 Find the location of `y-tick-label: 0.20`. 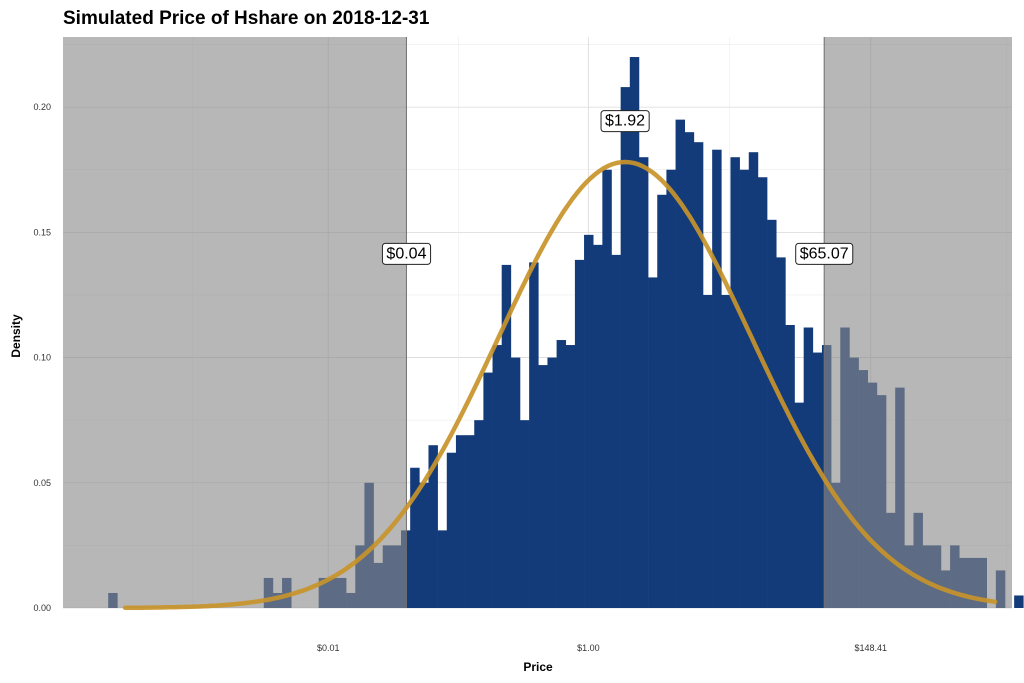

y-tick-label: 0.20 is located at coordinates (42, 107).